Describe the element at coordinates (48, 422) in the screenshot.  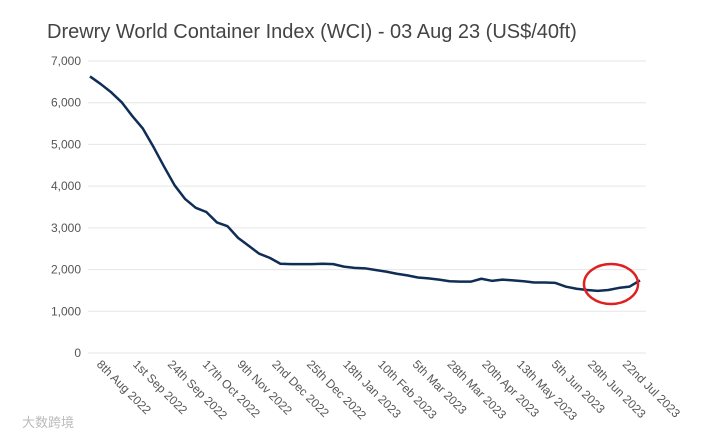
I see `watermark: 大数跨境` at that location.